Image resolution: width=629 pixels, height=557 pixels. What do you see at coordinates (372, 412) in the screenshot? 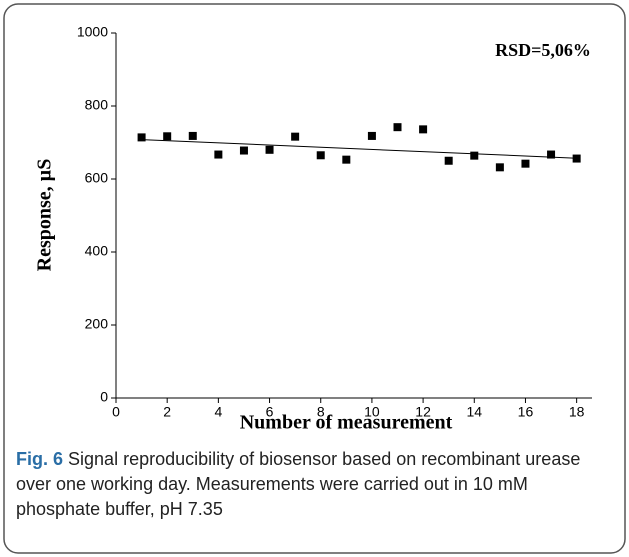
I see `x-tick-label: 10` at bounding box center [372, 412].